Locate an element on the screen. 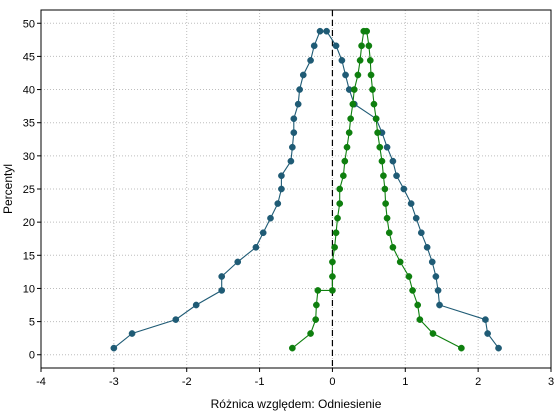 This screenshot has width=558, height=414. y-tick-label: 45 is located at coordinates (29, 57).